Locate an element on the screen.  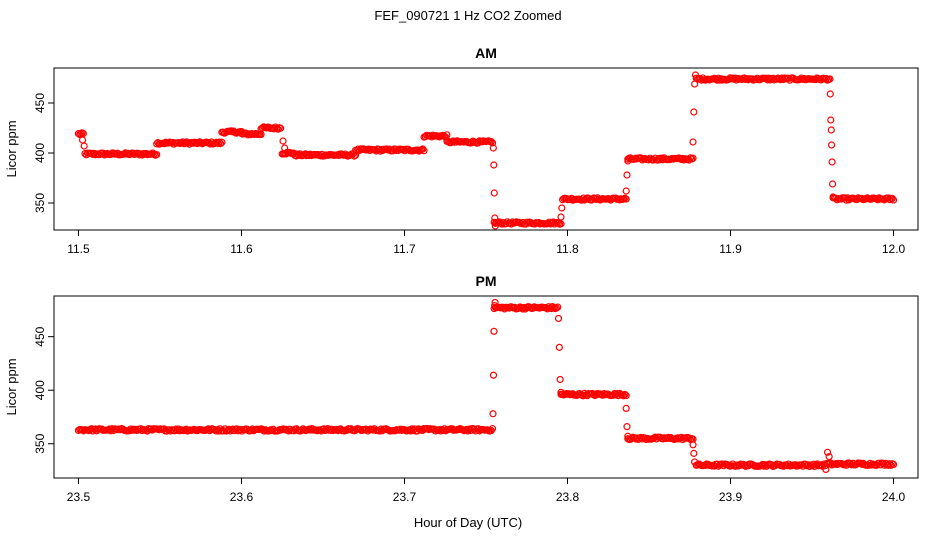
y-tick-label: 350 is located at coordinates (40, 203).